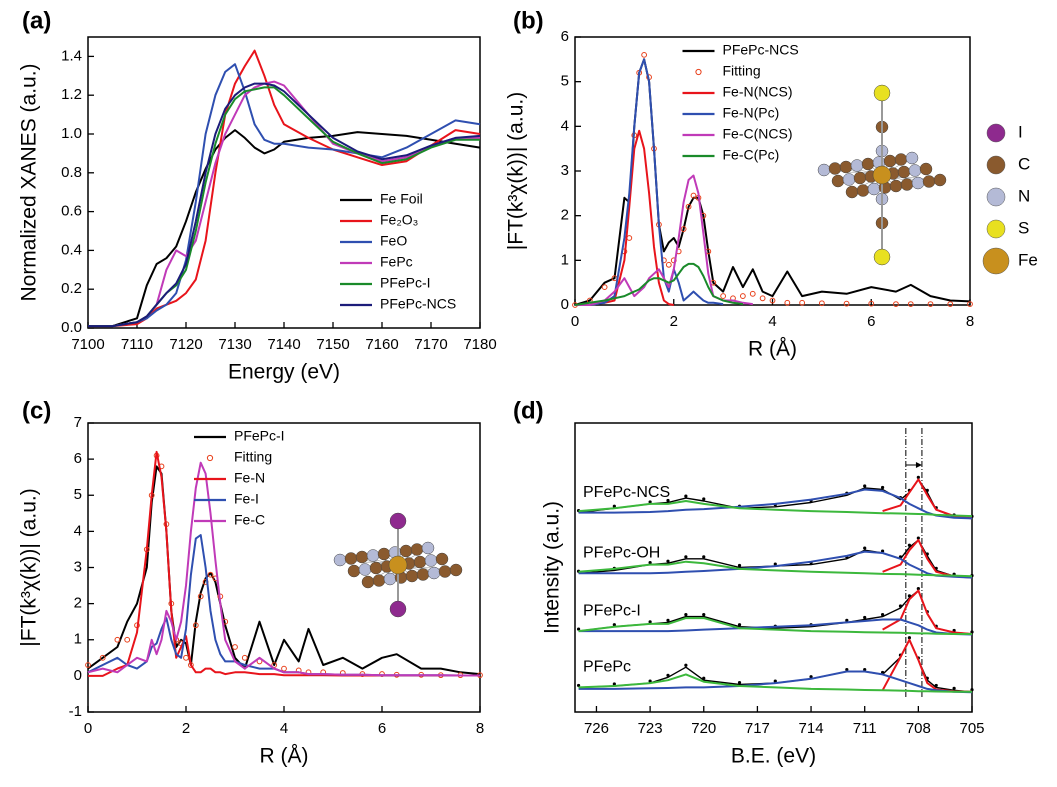 This screenshot has height=787, width=1057. I want to click on x-tick-label: 6, so click(871, 321).